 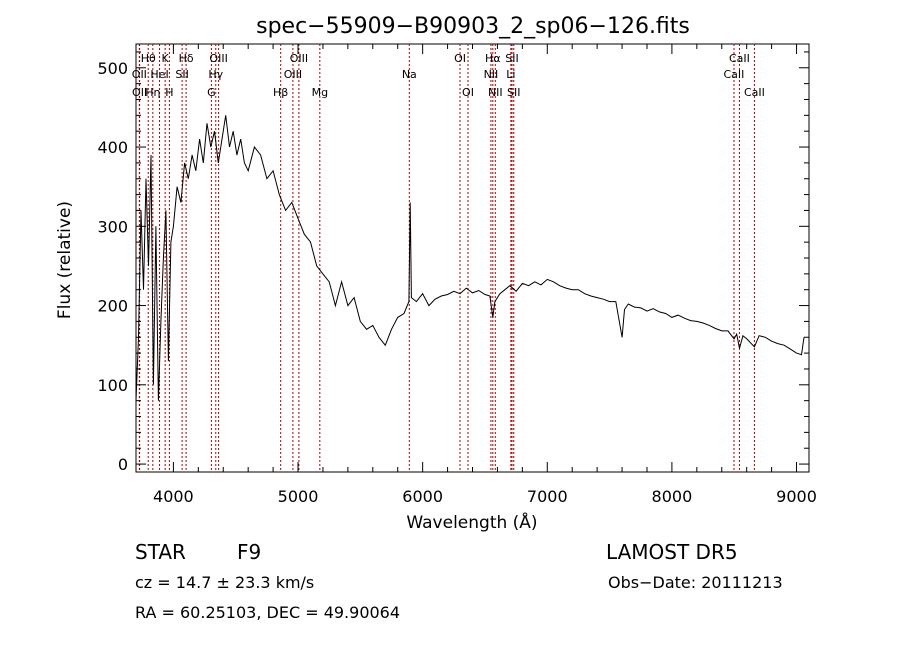 I want to click on line-label: K, so click(x=166, y=58).